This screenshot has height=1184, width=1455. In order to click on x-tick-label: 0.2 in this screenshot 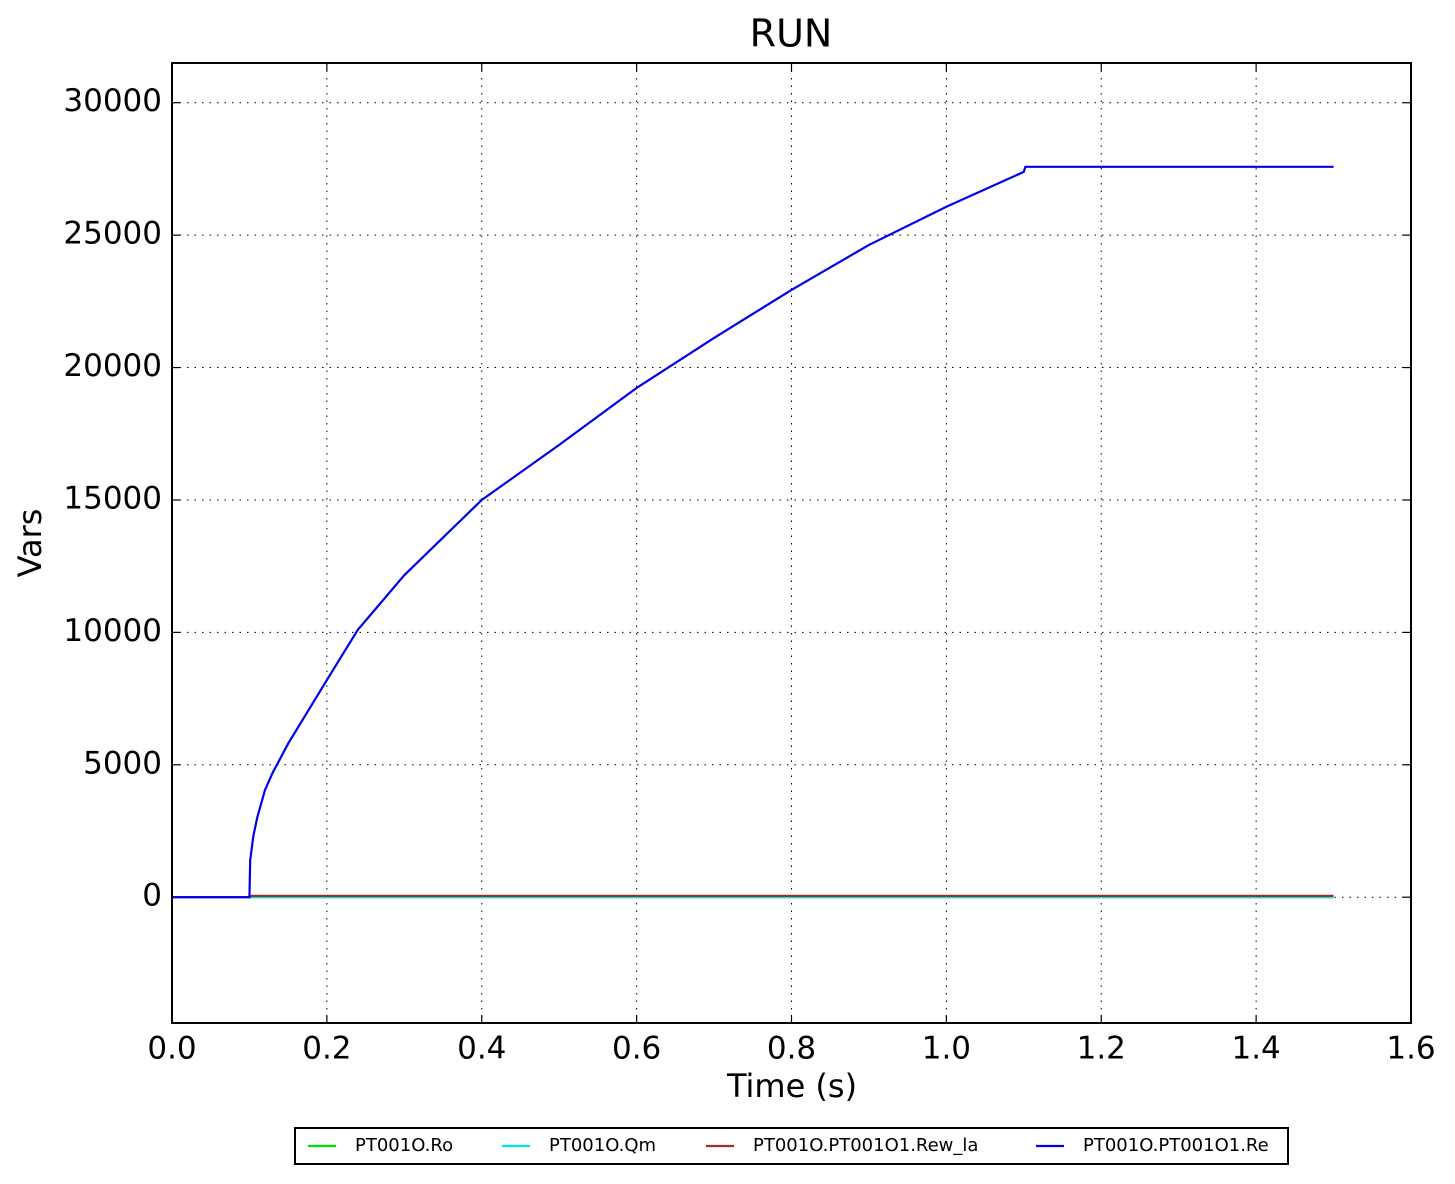, I will do `click(326, 1049)`.